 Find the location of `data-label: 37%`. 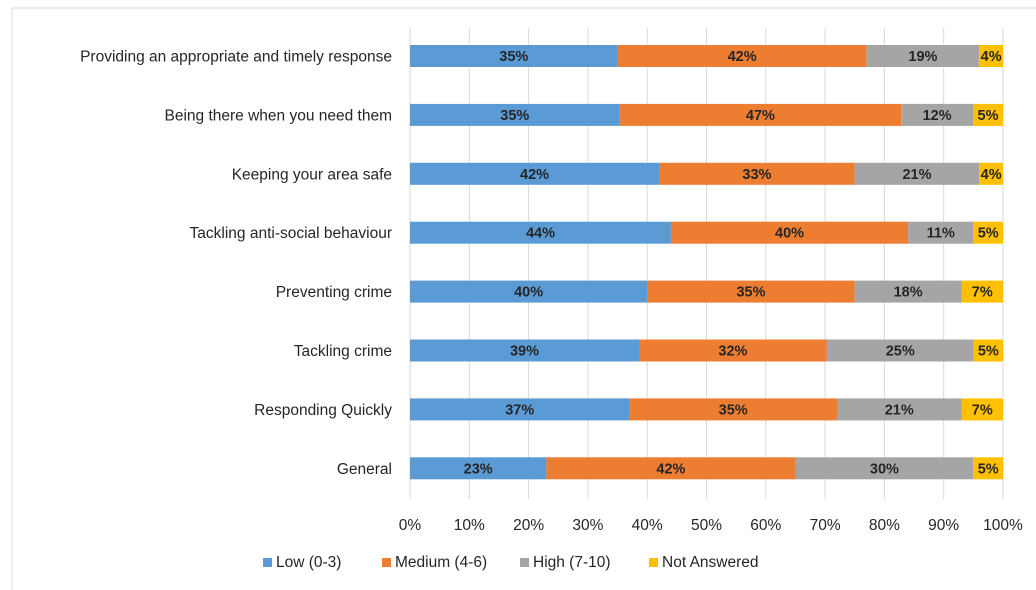

data-label: 37% is located at coordinates (519, 410).